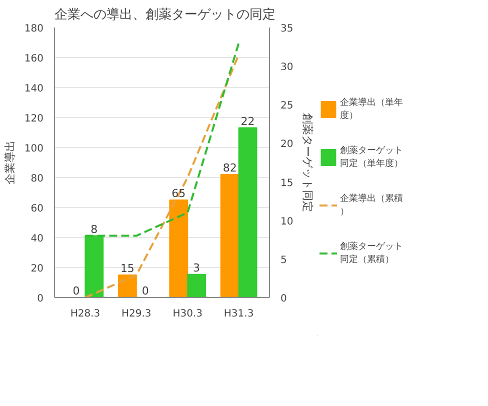  Describe the element at coordinates (307, 162) in the screenshot. I see `y2-axis-title: 創薬ターゲット同定` at that location.